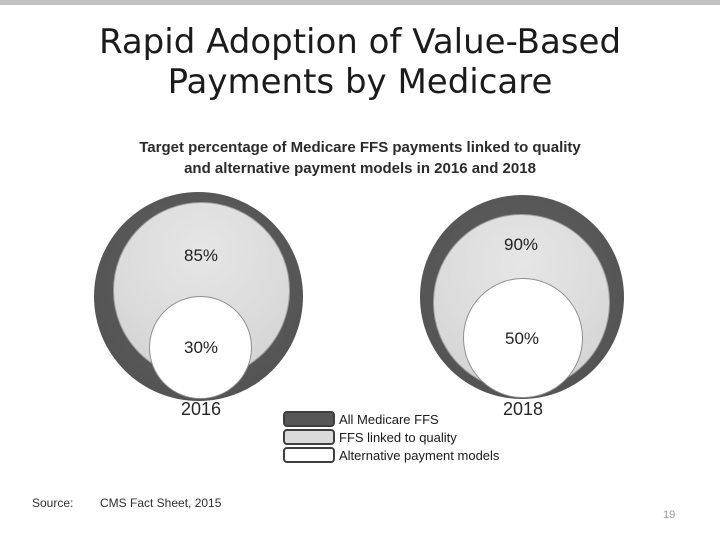  Describe the element at coordinates (398, 437) in the screenshot. I see `legend-label: FFS linked to quality` at that location.